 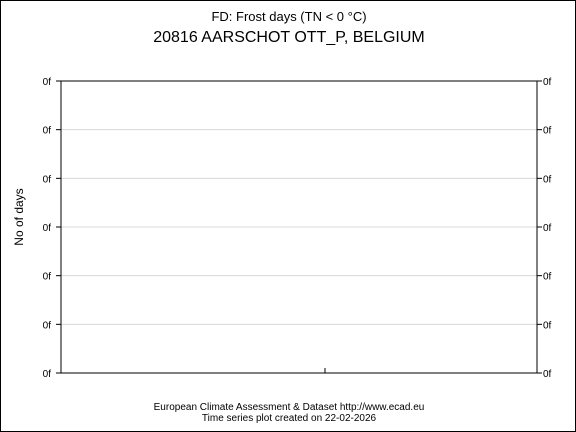 I want to click on y-axis-label: No of days, so click(x=19, y=216).